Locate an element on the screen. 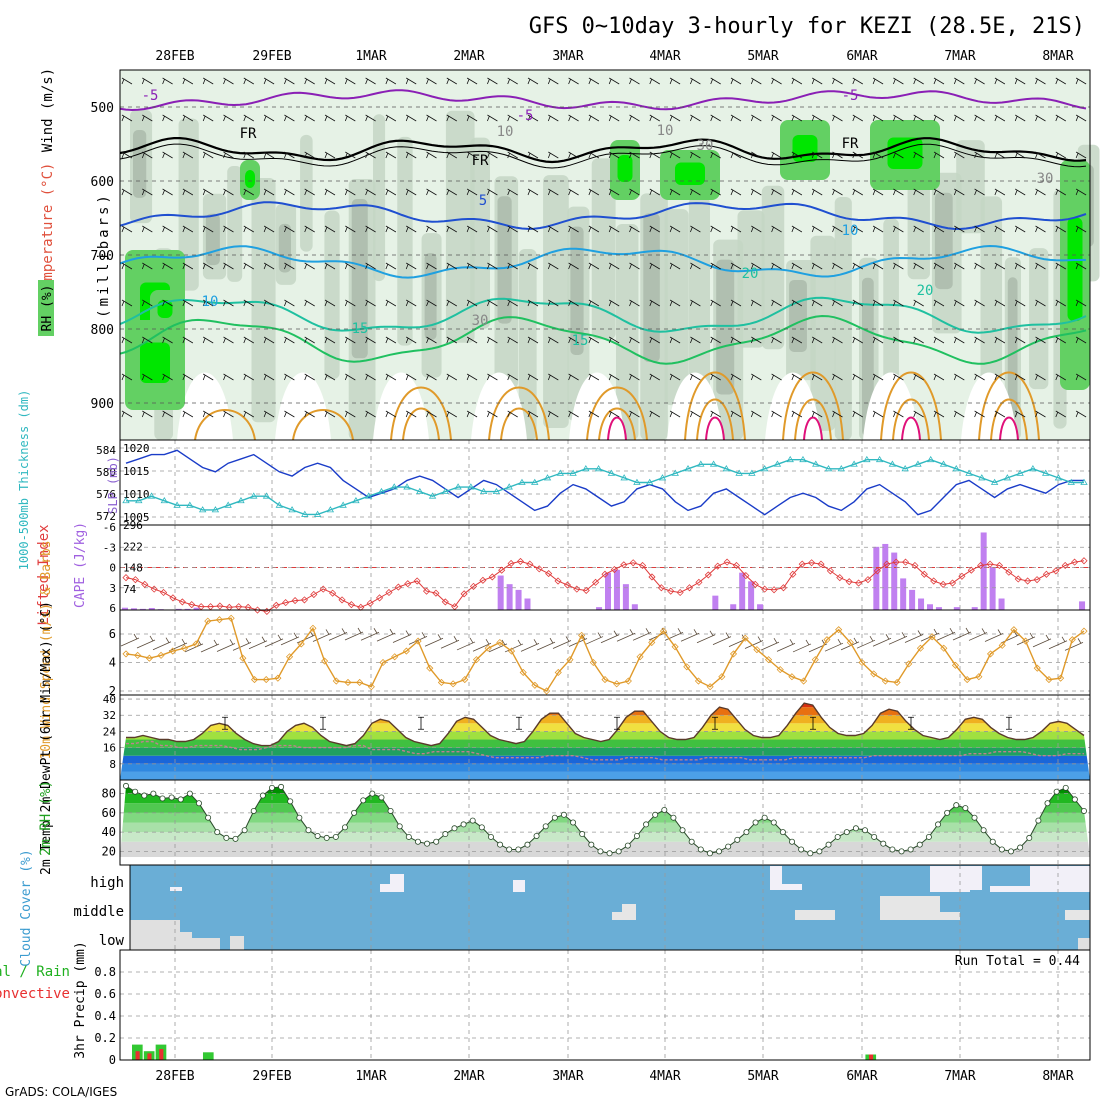  cloud-low-patch is located at coordinates (1084, 944).